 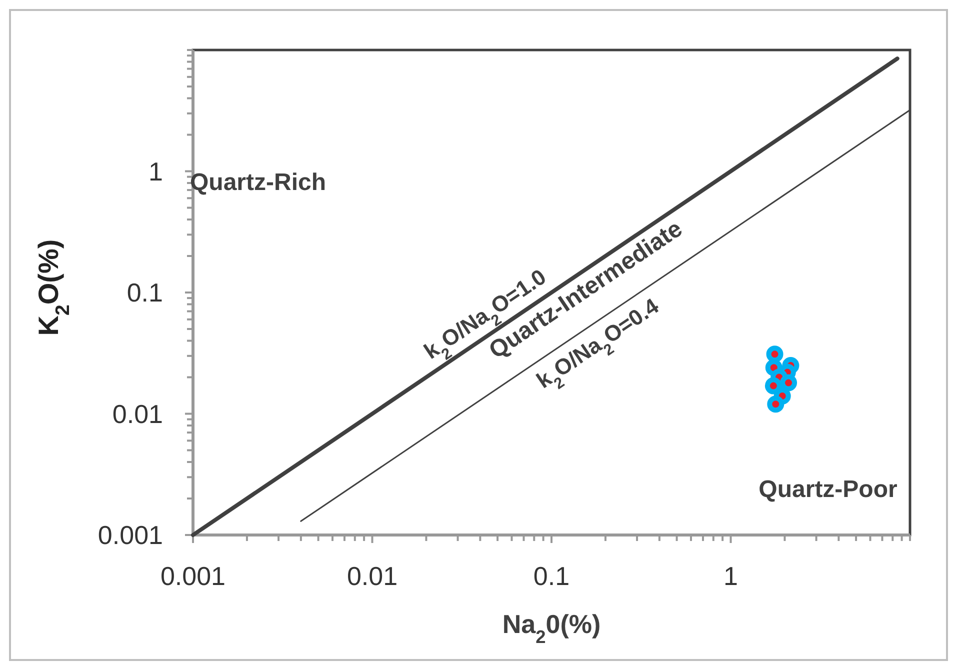 I want to click on x-tick-label: 1, so click(x=731, y=576).